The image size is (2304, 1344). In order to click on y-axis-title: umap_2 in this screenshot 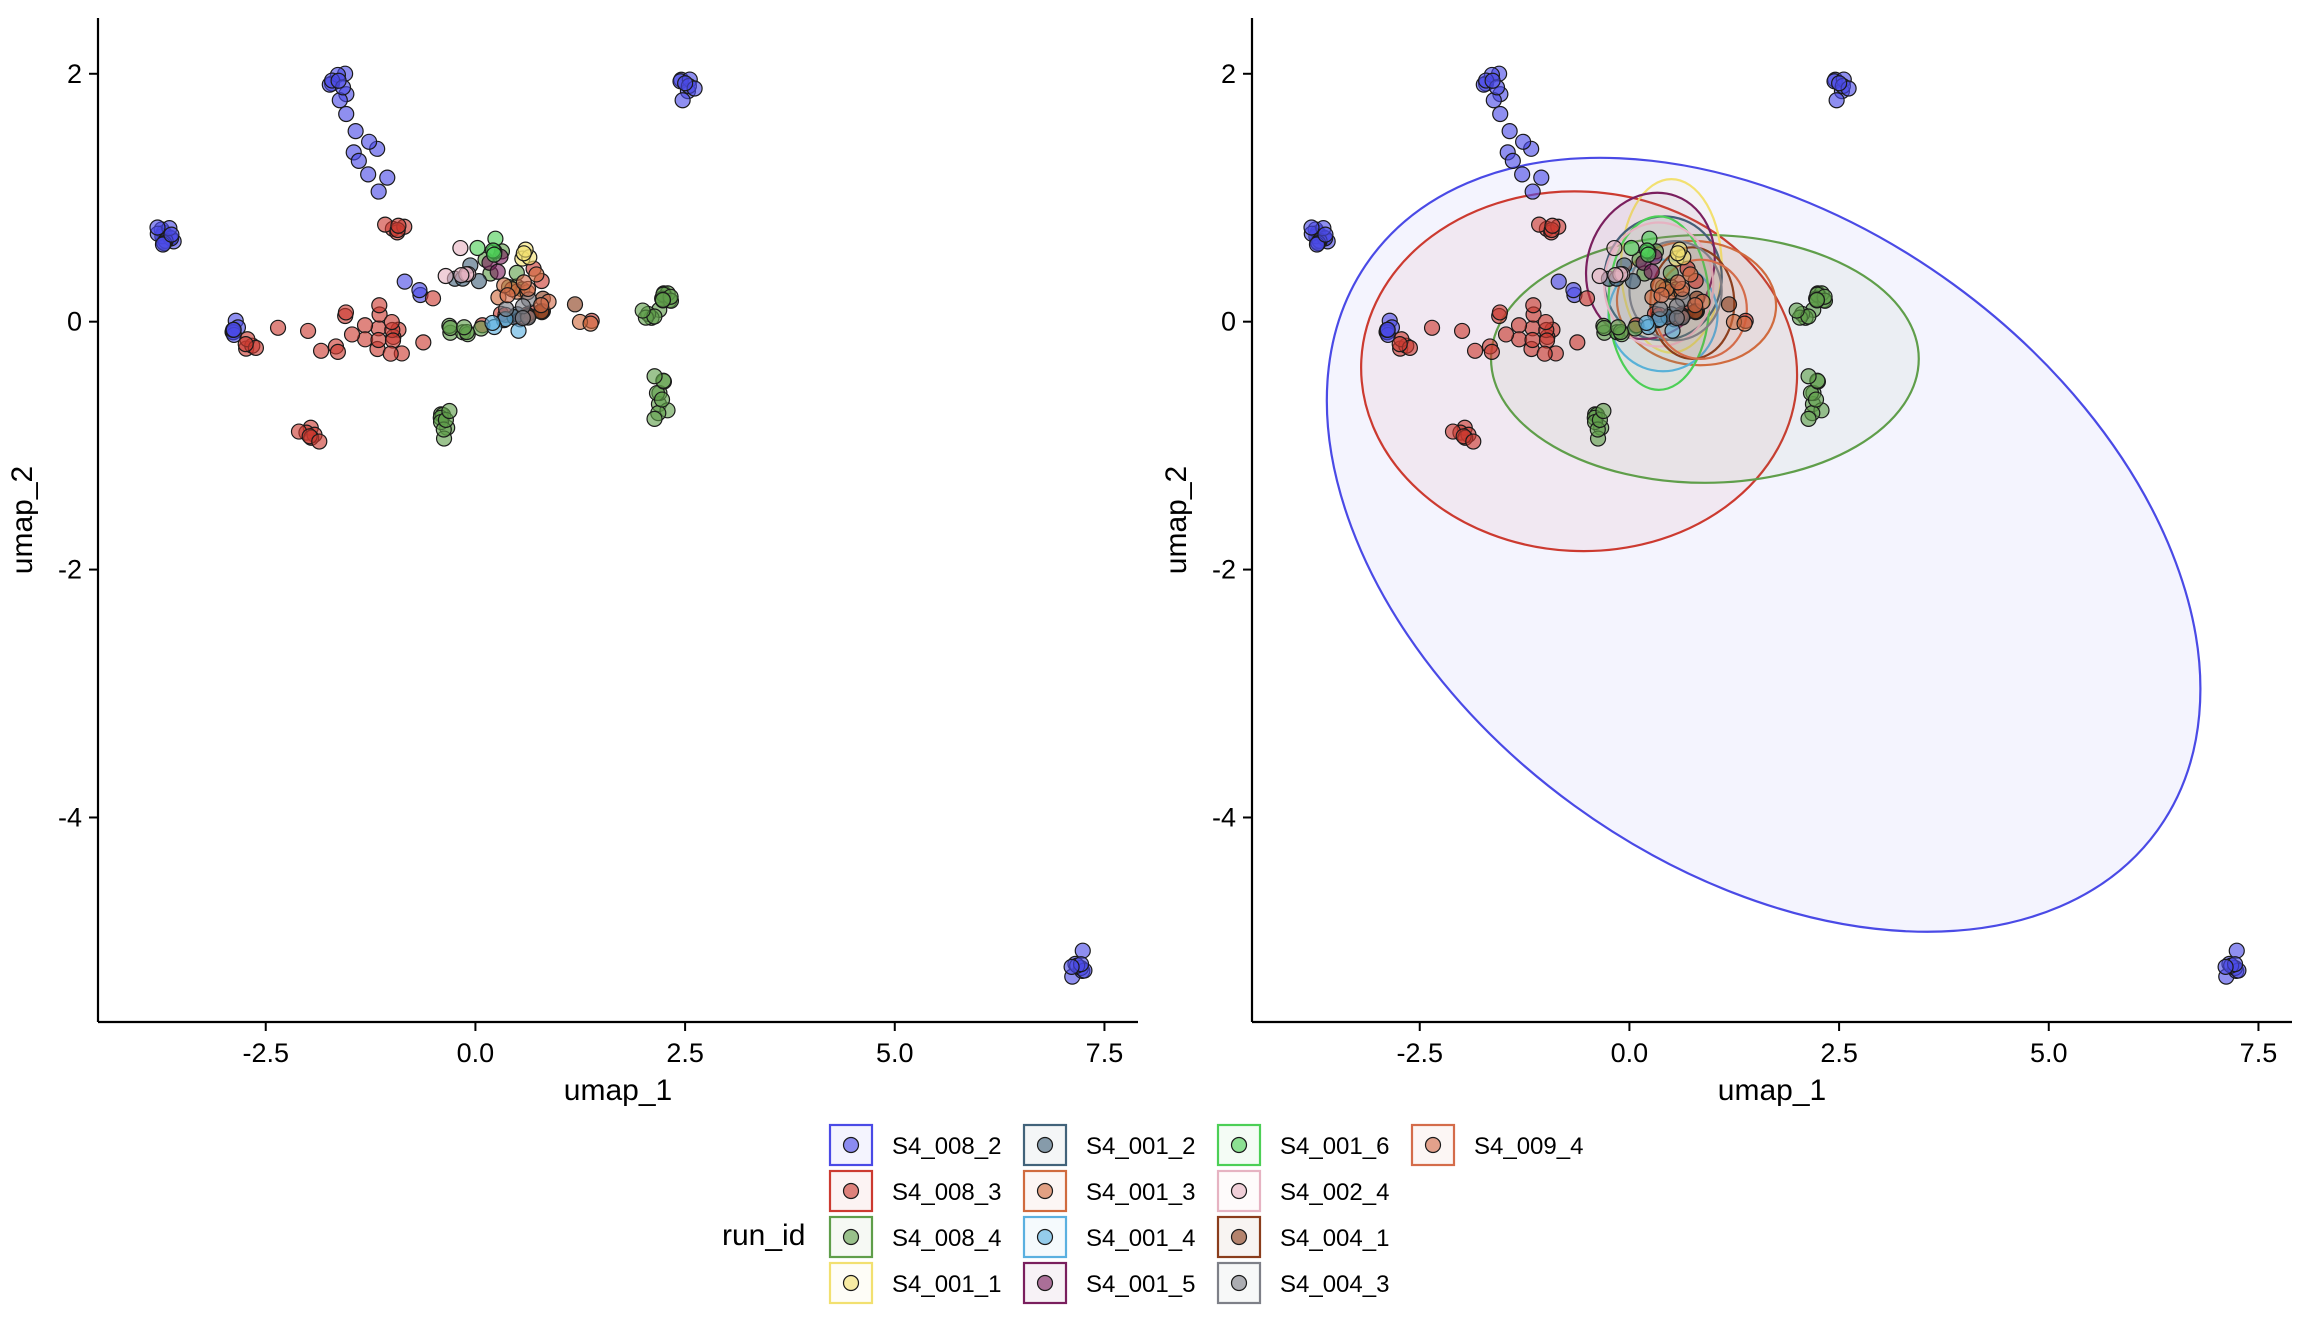, I will do `click(22, 520)`.